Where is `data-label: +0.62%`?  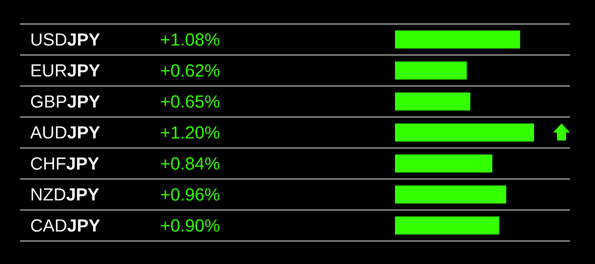 data-label: +0.62% is located at coordinates (190, 70).